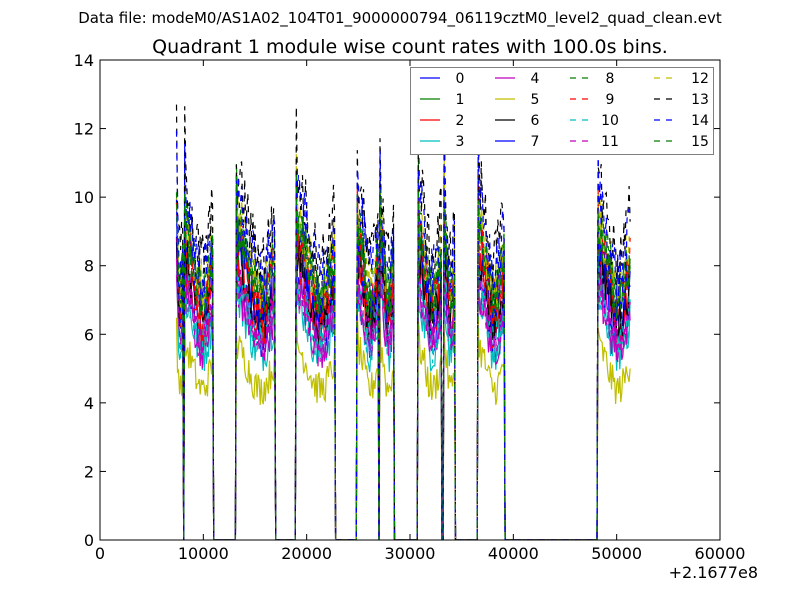 Image resolution: width=800 pixels, height=600 pixels. What do you see at coordinates (89, 403) in the screenshot?
I see `y-tick-label: 4` at bounding box center [89, 403].